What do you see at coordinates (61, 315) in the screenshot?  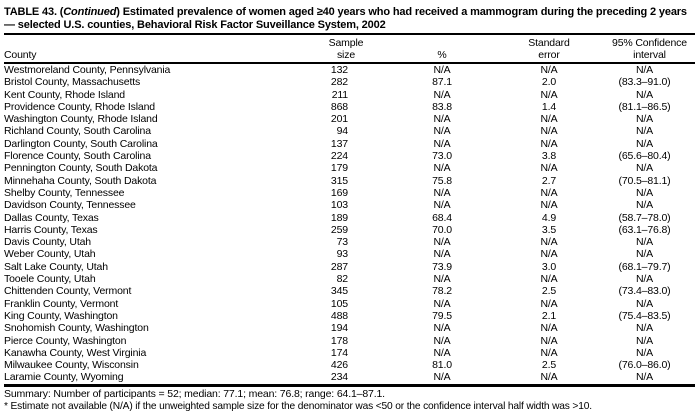 I see `county-cell: King County, Washington` at bounding box center [61, 315].